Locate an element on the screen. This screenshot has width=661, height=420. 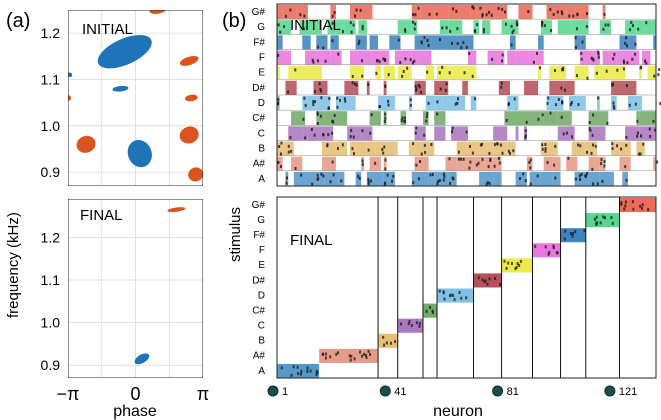
tuned-block is located at coordinates (455, 295).